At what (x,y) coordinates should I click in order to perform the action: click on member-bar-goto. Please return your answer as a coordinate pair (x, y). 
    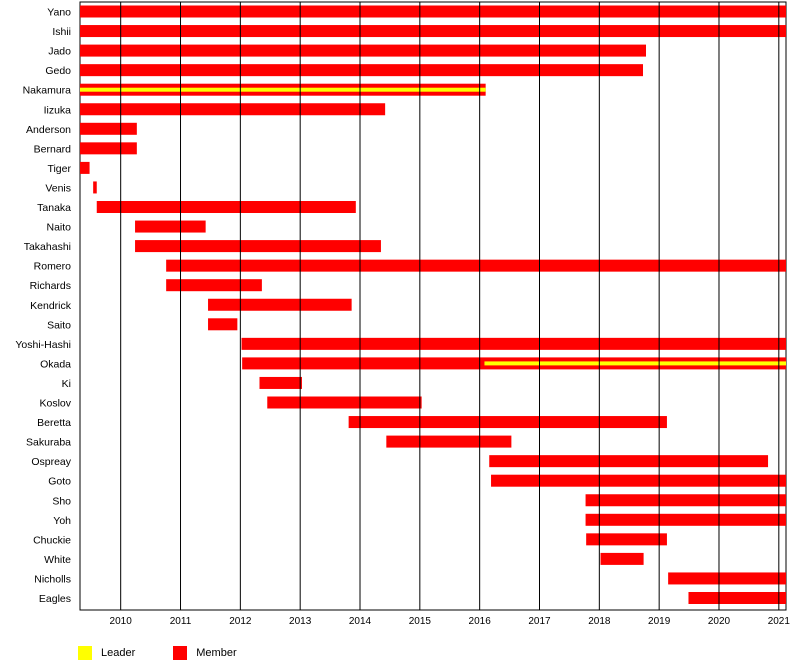
    Looking at the image, I should click on (638, 480).